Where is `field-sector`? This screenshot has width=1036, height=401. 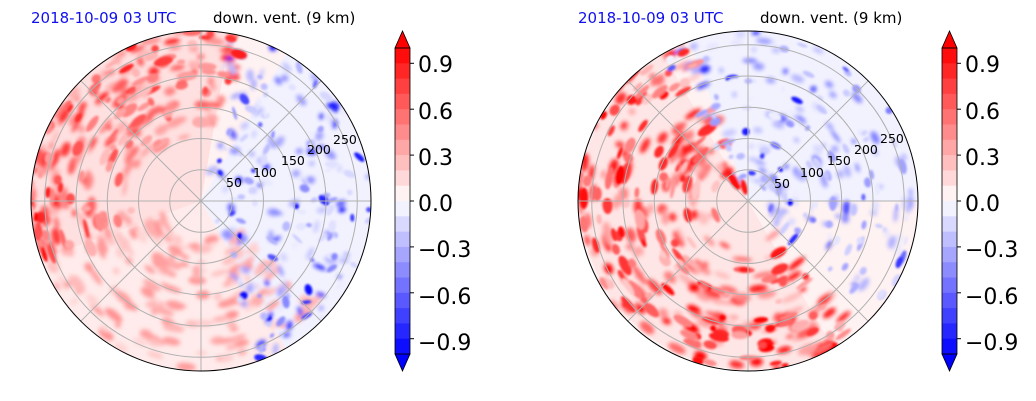 field-sector is located at coordinates (803, 116).